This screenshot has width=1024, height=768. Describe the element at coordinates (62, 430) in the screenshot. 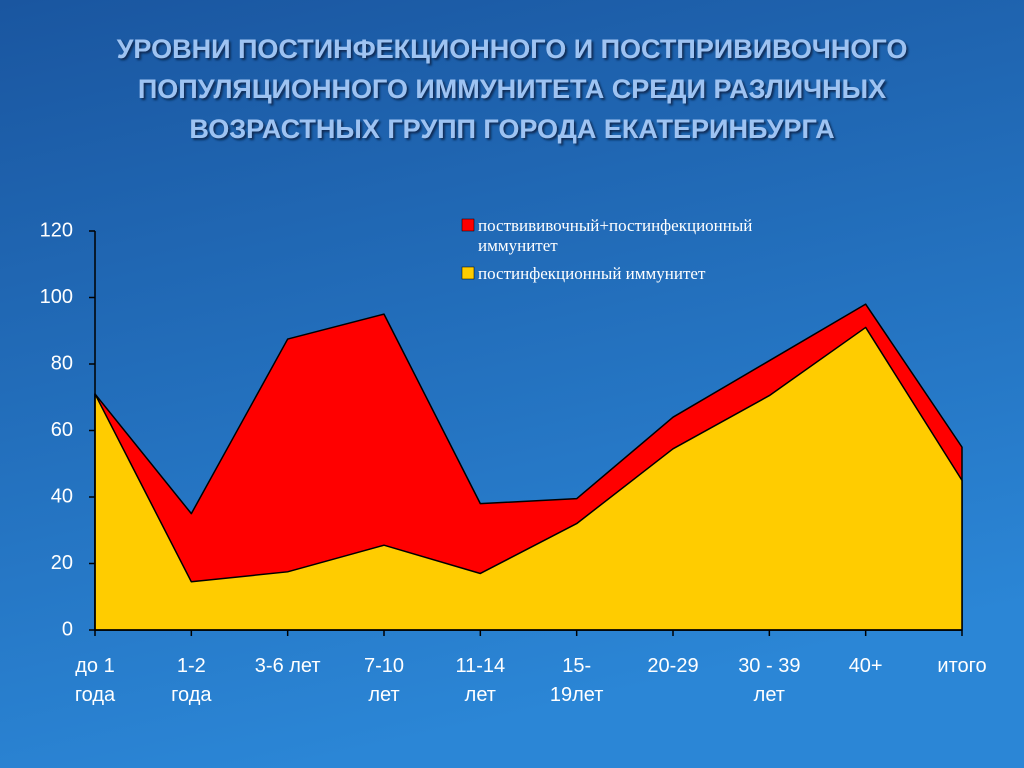

I see `y-tick-label: 60` at that location.